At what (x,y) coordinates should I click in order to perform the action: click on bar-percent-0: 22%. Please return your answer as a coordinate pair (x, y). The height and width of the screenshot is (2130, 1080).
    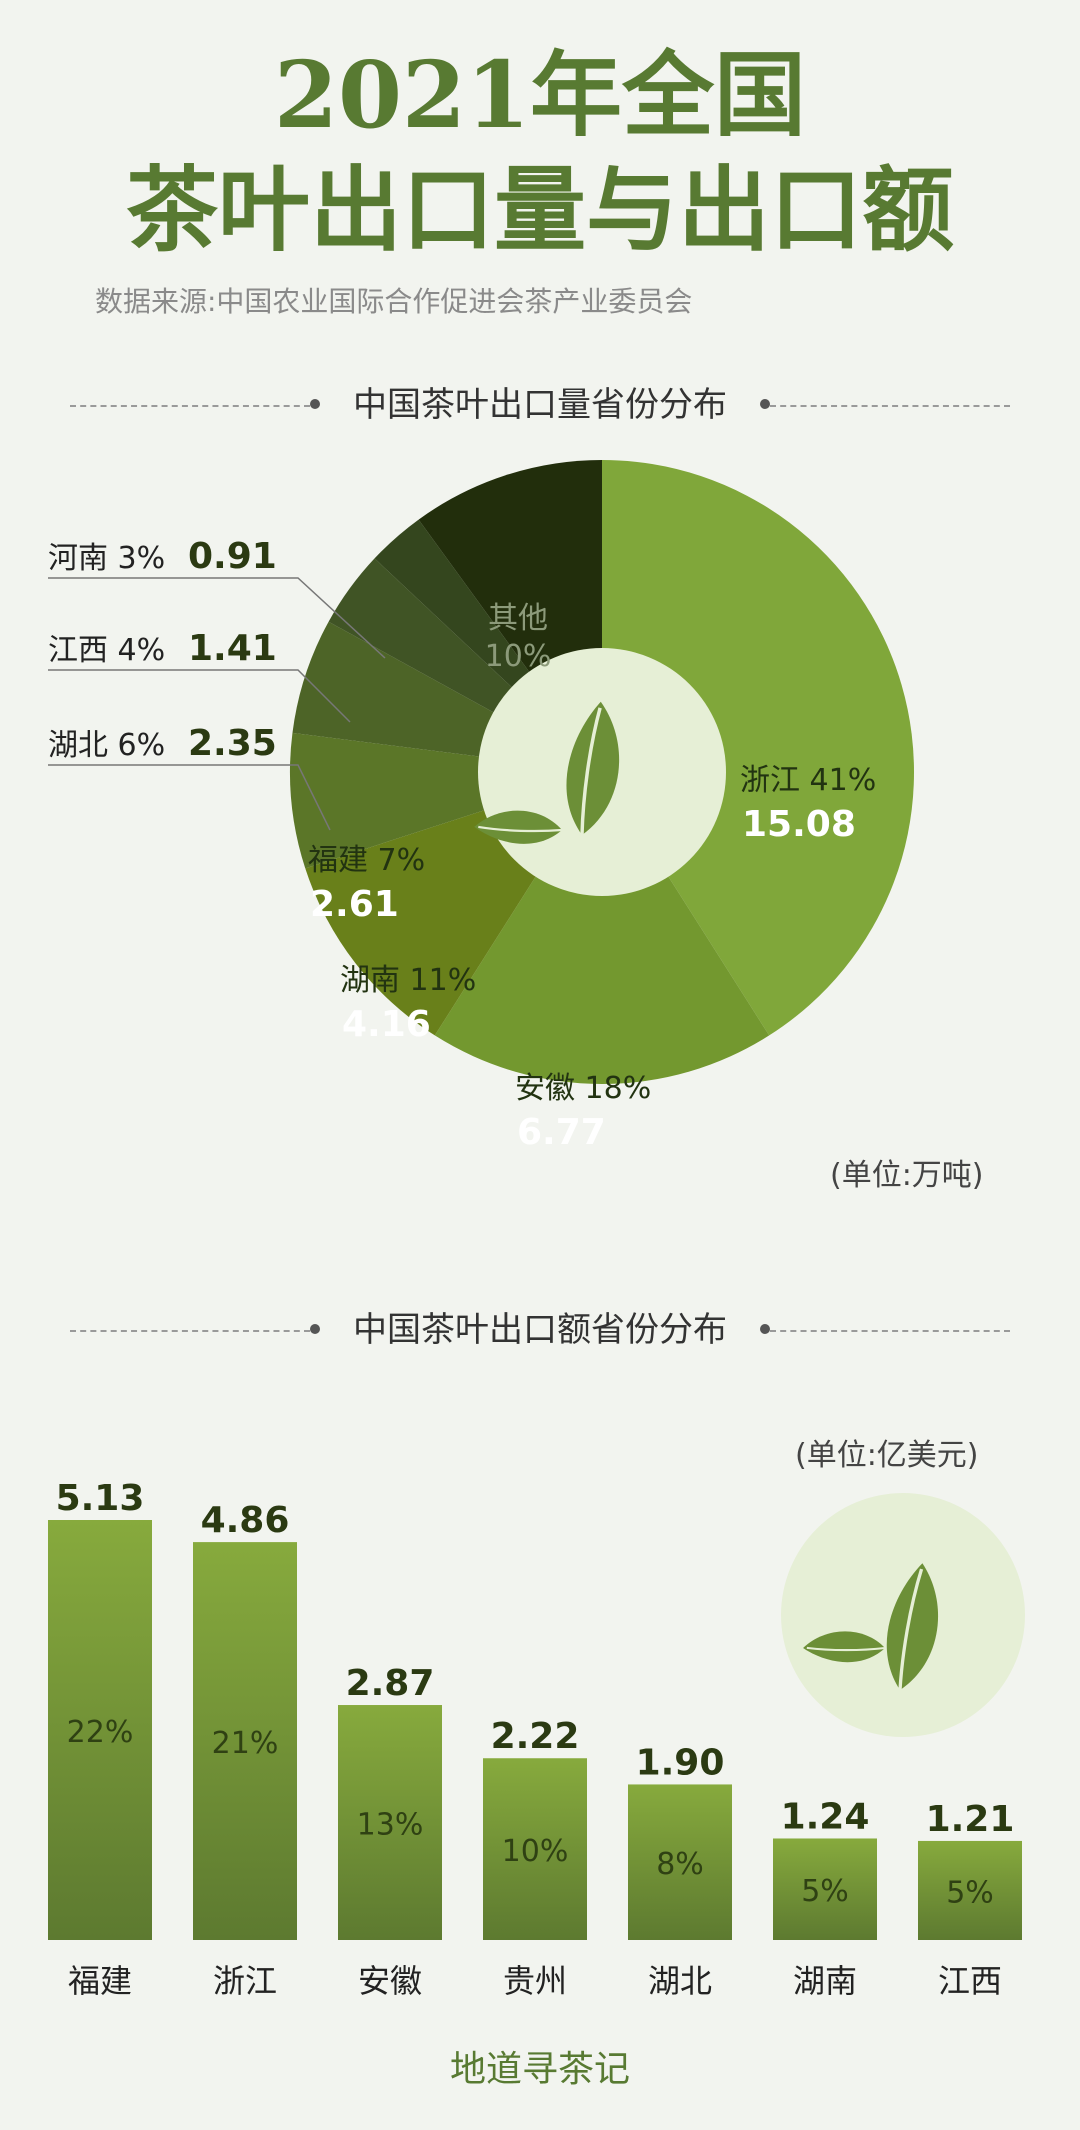
    Looking at the image, I should click on (100, 1732).